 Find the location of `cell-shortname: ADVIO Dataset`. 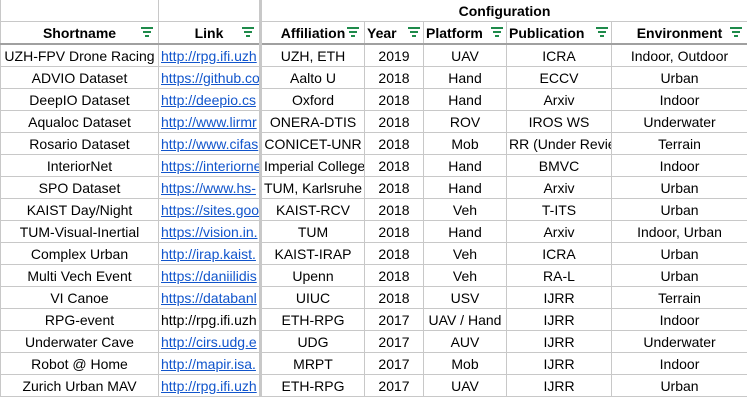

cell-shortname: ADVIO Dataset is located at coordinates (79, 77).